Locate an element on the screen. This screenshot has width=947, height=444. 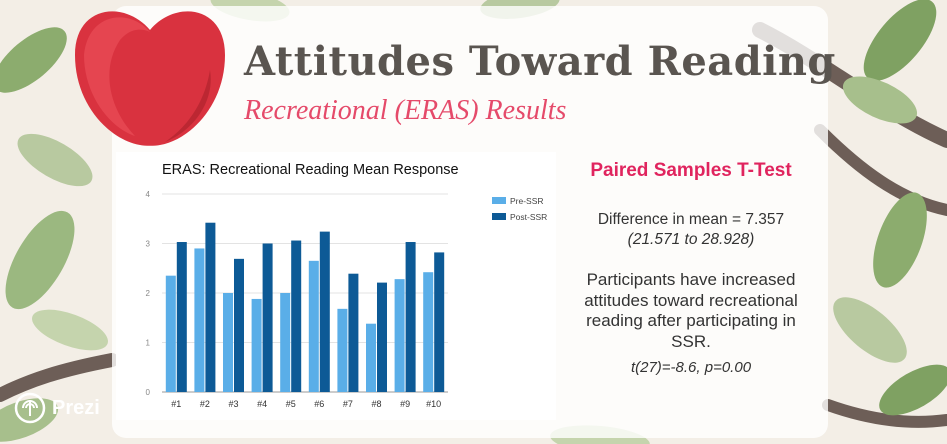
y-tick-label: 3 is located at coordinates (148, 244).